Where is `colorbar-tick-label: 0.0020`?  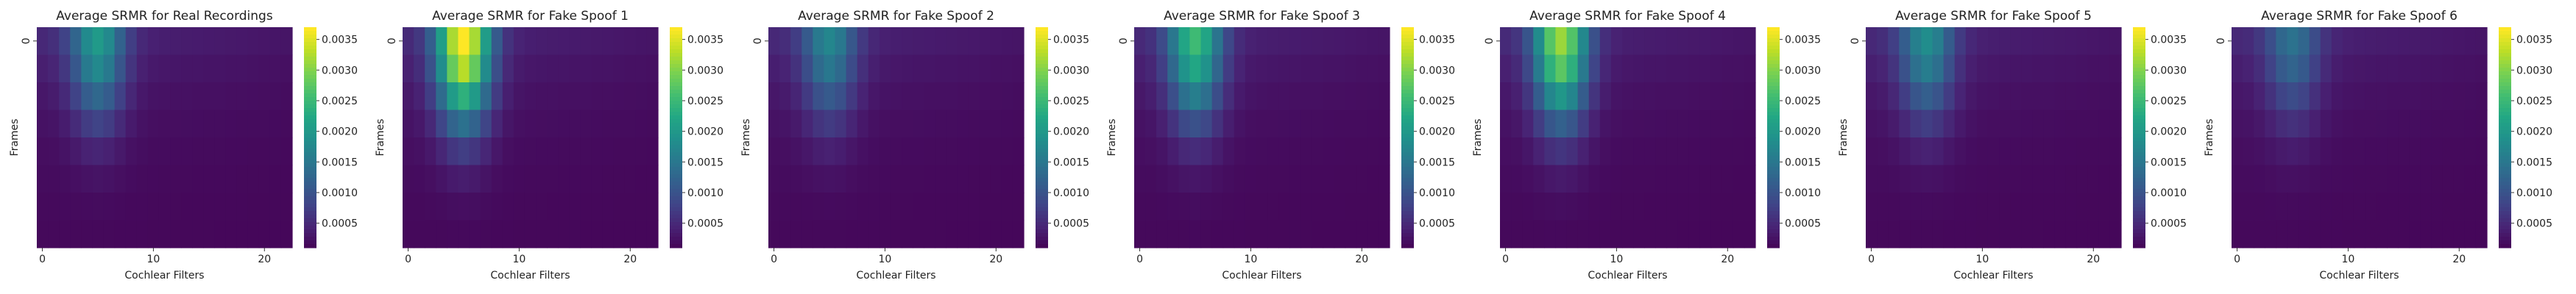
colorbar-tick-label: 0.0020 is located at coordinates (2169, 132).